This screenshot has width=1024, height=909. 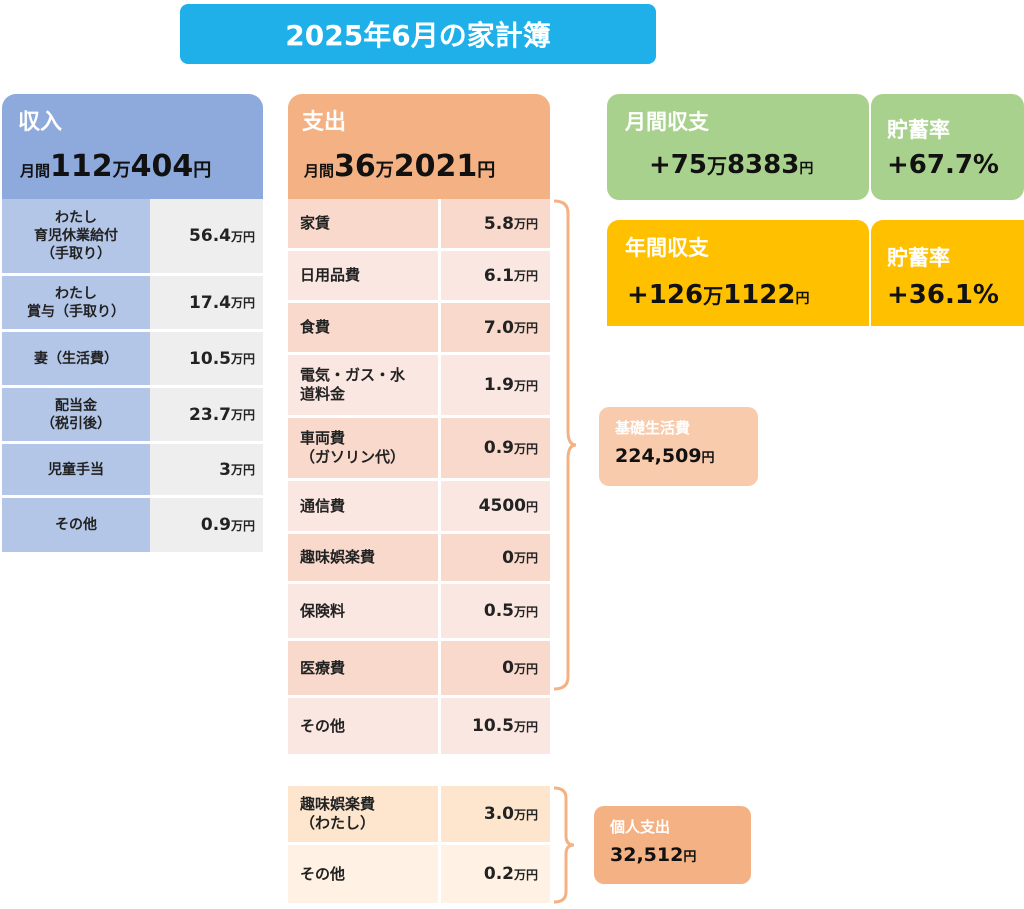 I want to click on expense-row-name: 通信費, so click(x=363, y=506).